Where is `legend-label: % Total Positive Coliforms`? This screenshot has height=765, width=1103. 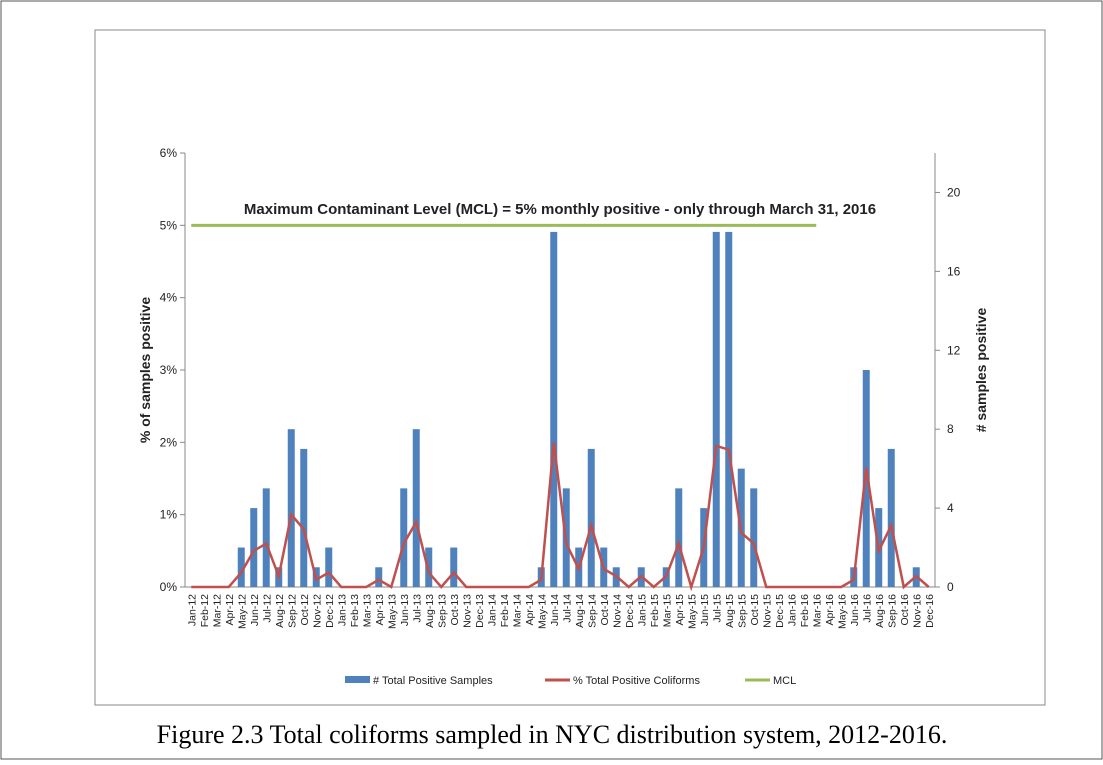 legend-label: % Total Positive Coliforms is located at coordinates (636, 681).